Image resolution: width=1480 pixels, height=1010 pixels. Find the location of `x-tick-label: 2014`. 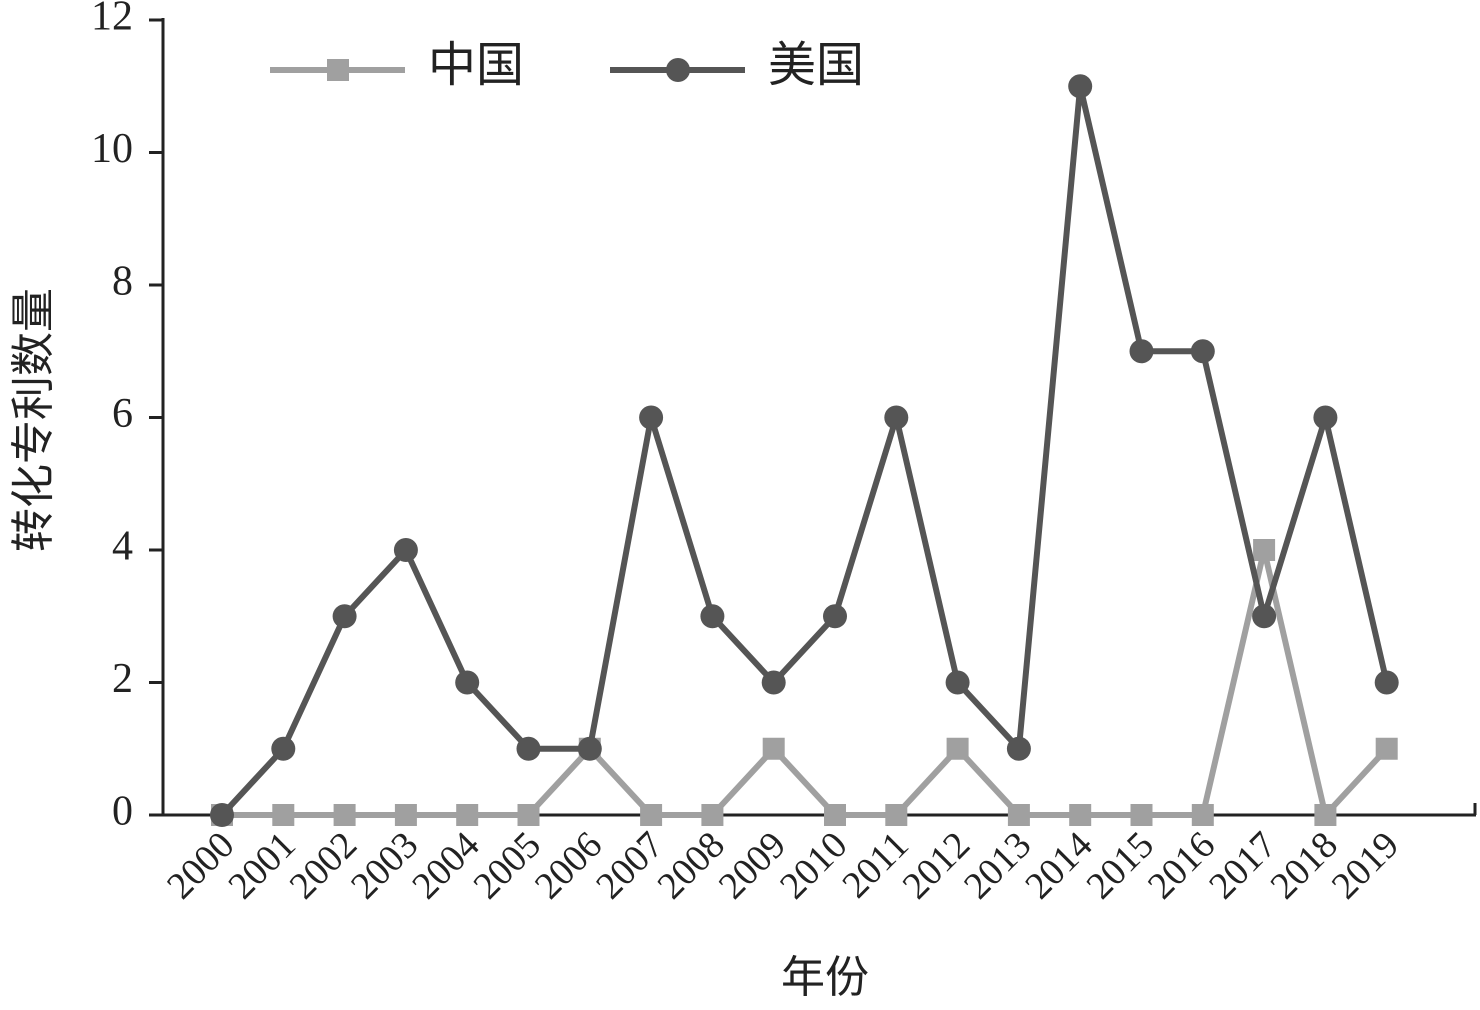

x-tick-label: 2014 is located at coordinates (1058, 865).